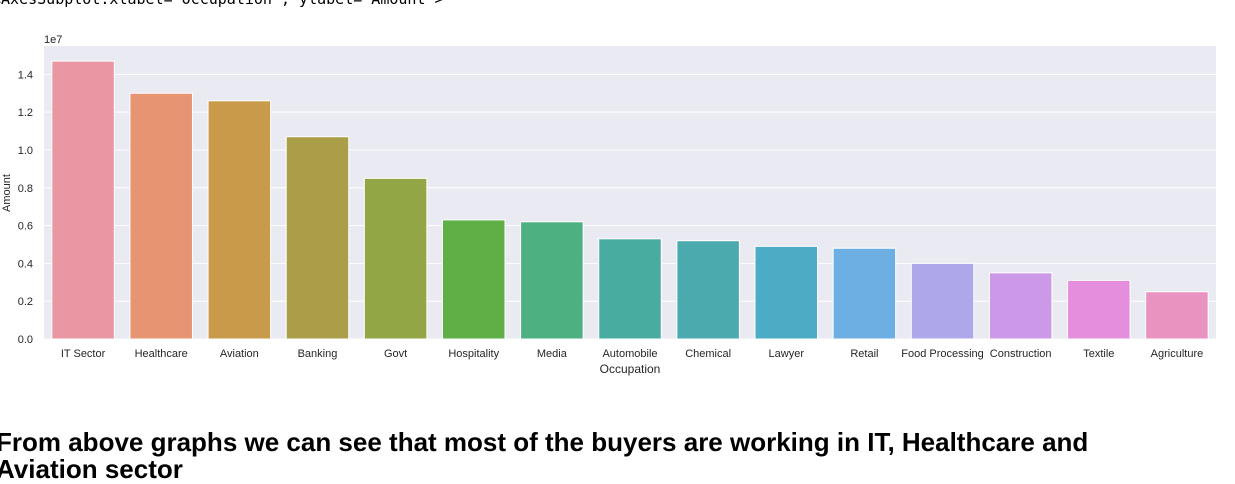 This screenshot has width=1235, height=484. Describe the element at coordinates (395, 354) in the screenshot. I see `x-tick-label: Govt` at that location.